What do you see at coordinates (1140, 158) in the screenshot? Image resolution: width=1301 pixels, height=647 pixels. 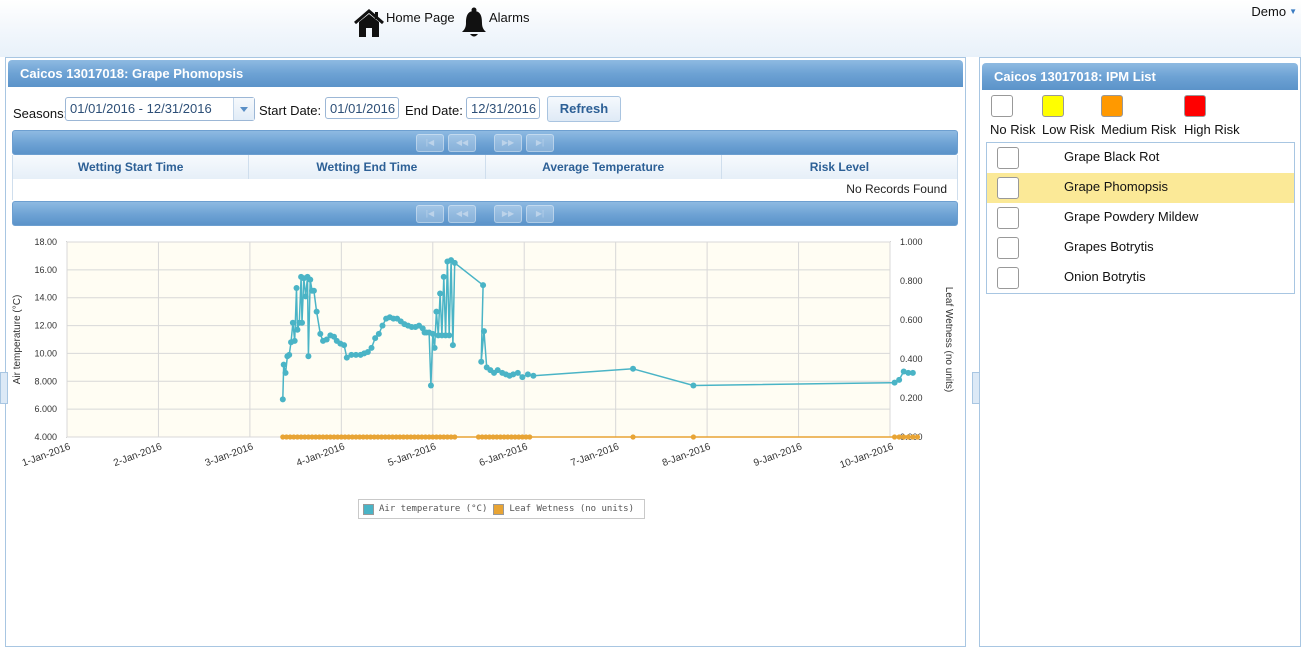 I see `ipm-item-grape-black-rot: Grape Black Rot` at bounding box center [1140, 158].